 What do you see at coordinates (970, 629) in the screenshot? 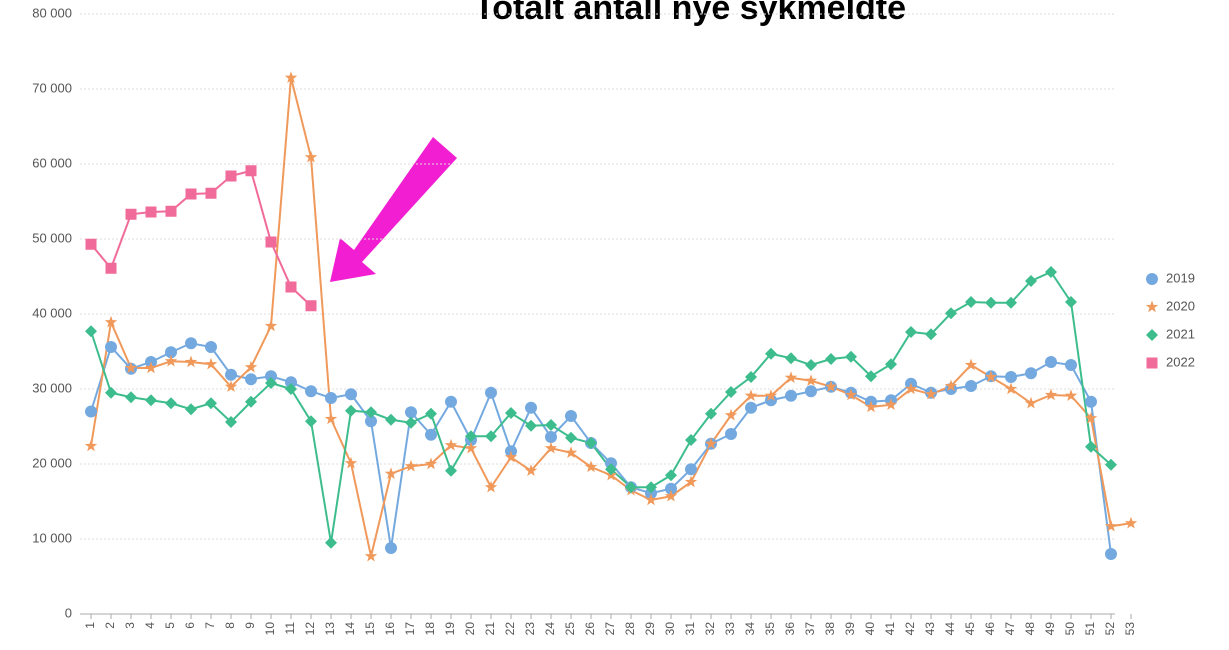
I see `x-tick-label: 45` at bounding box center [970, 629].